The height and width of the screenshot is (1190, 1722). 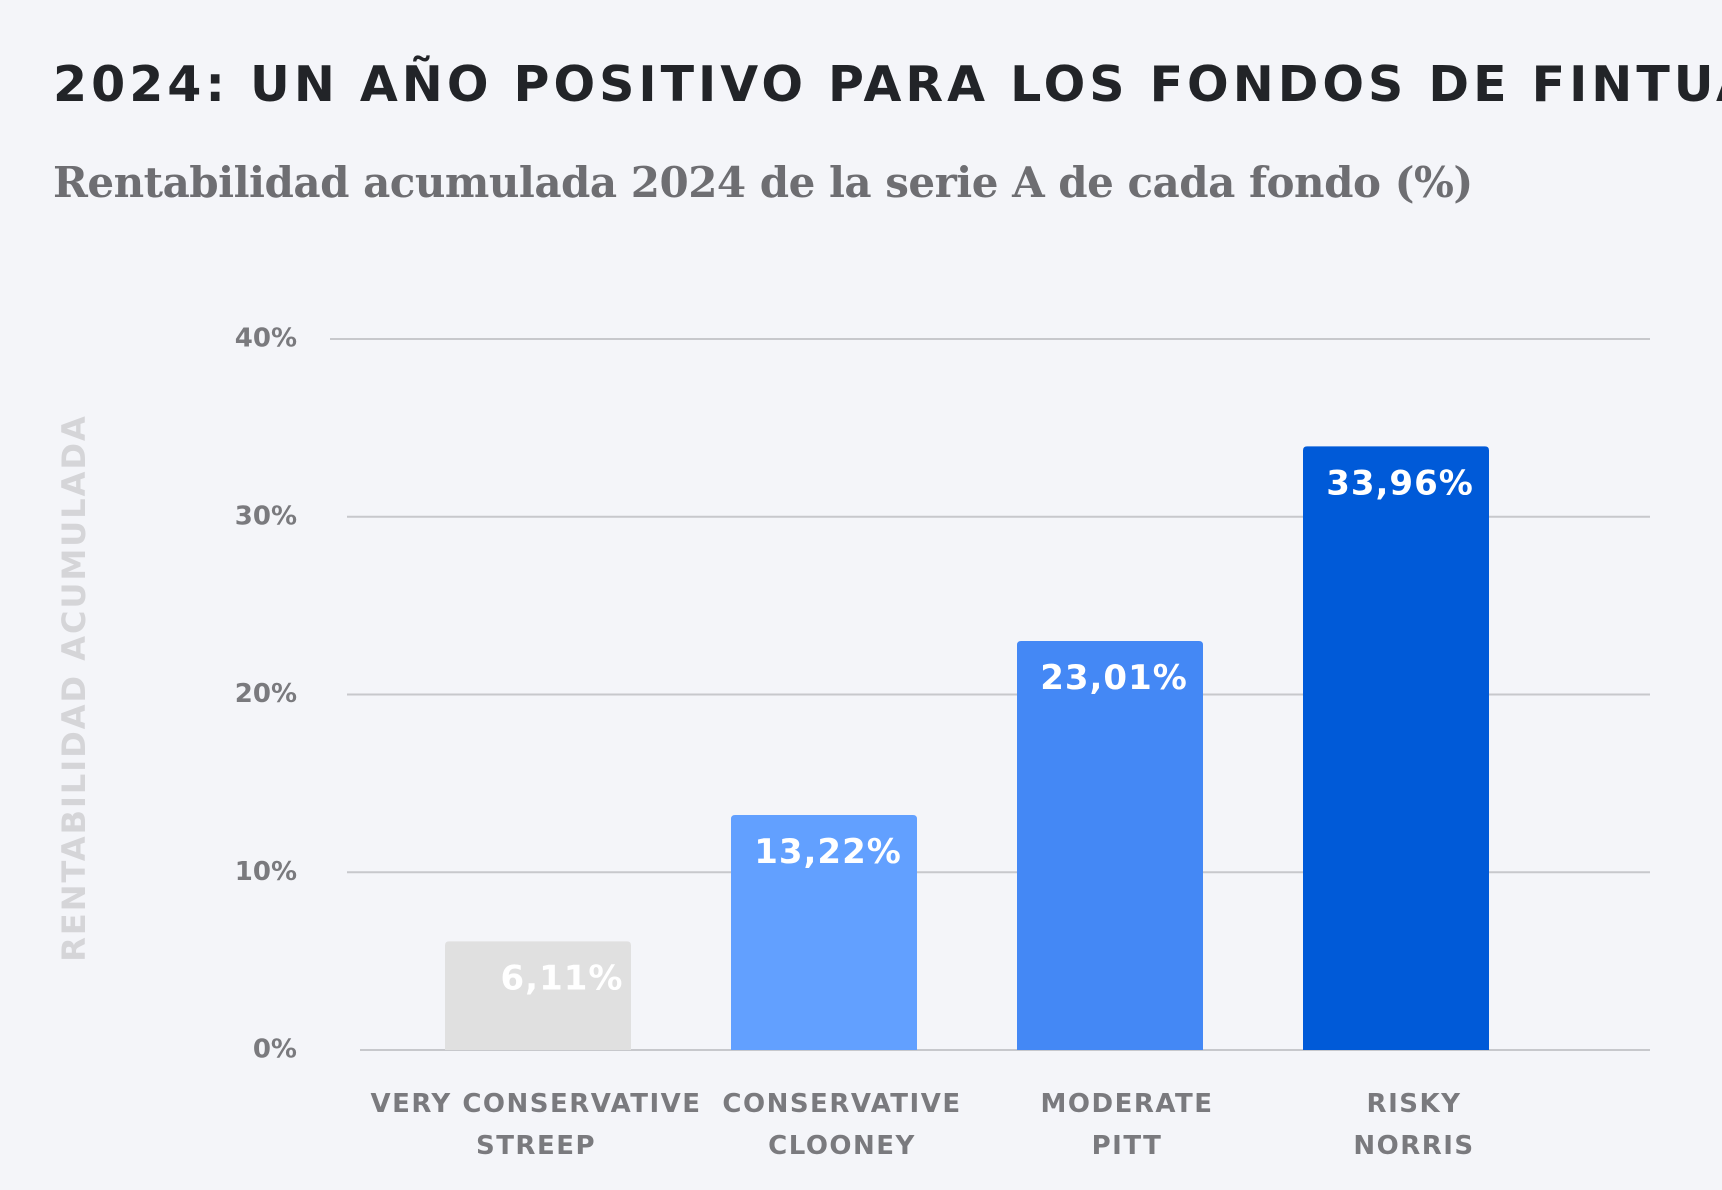 I want to click on y-axis-ticks: 0% 10% 20% 30% 40%, so click(x=266, y=694).